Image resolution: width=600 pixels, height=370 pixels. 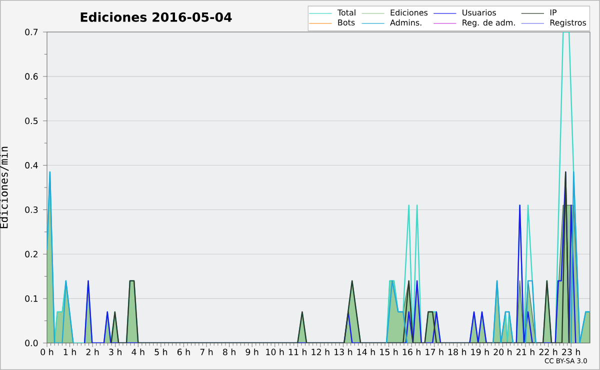 What do you see at coordinates (503, 352) in the screenshot?
I see `x-tick-label: 20 h` at bounding box center [503, 352].